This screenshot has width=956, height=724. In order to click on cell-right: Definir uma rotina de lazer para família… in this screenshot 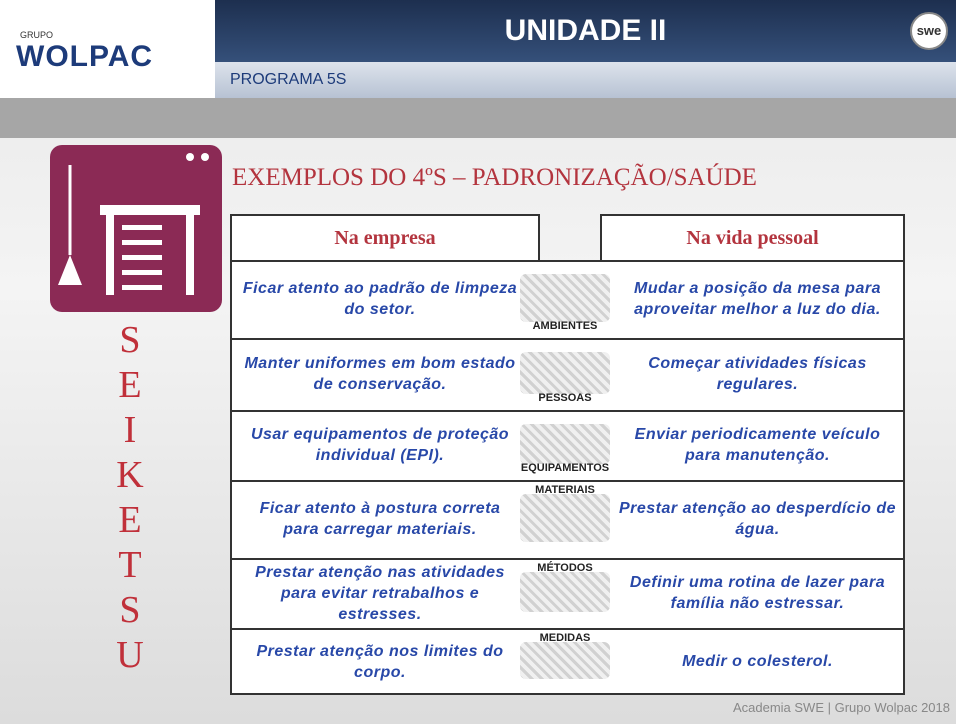, I will do `click(757, 593)`.